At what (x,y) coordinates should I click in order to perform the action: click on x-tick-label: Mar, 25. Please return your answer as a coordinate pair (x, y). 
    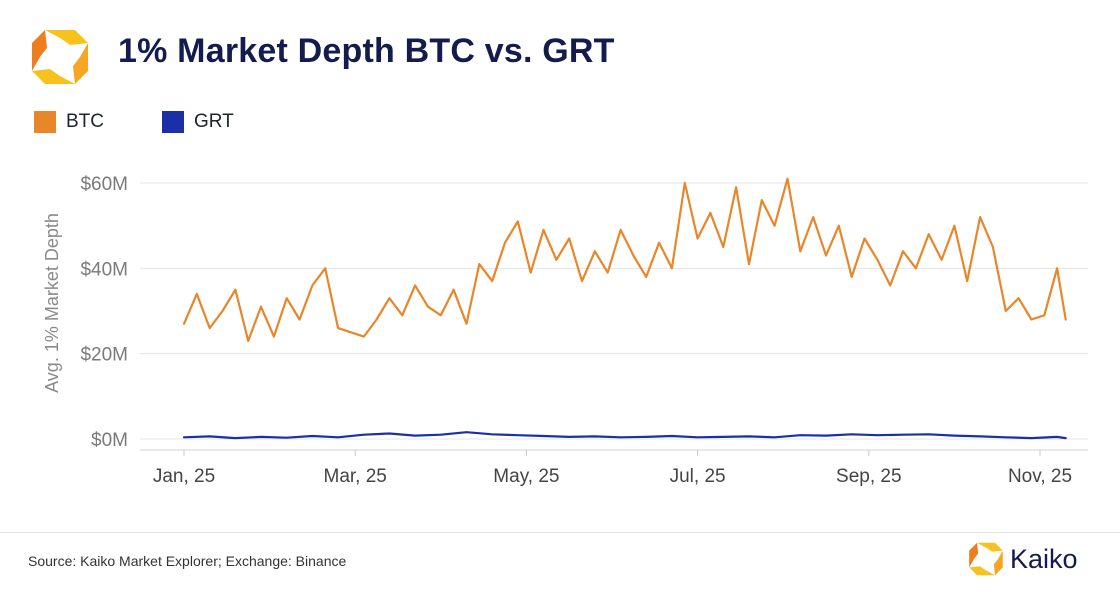
    Looking at the image, I should click on (355, 476).